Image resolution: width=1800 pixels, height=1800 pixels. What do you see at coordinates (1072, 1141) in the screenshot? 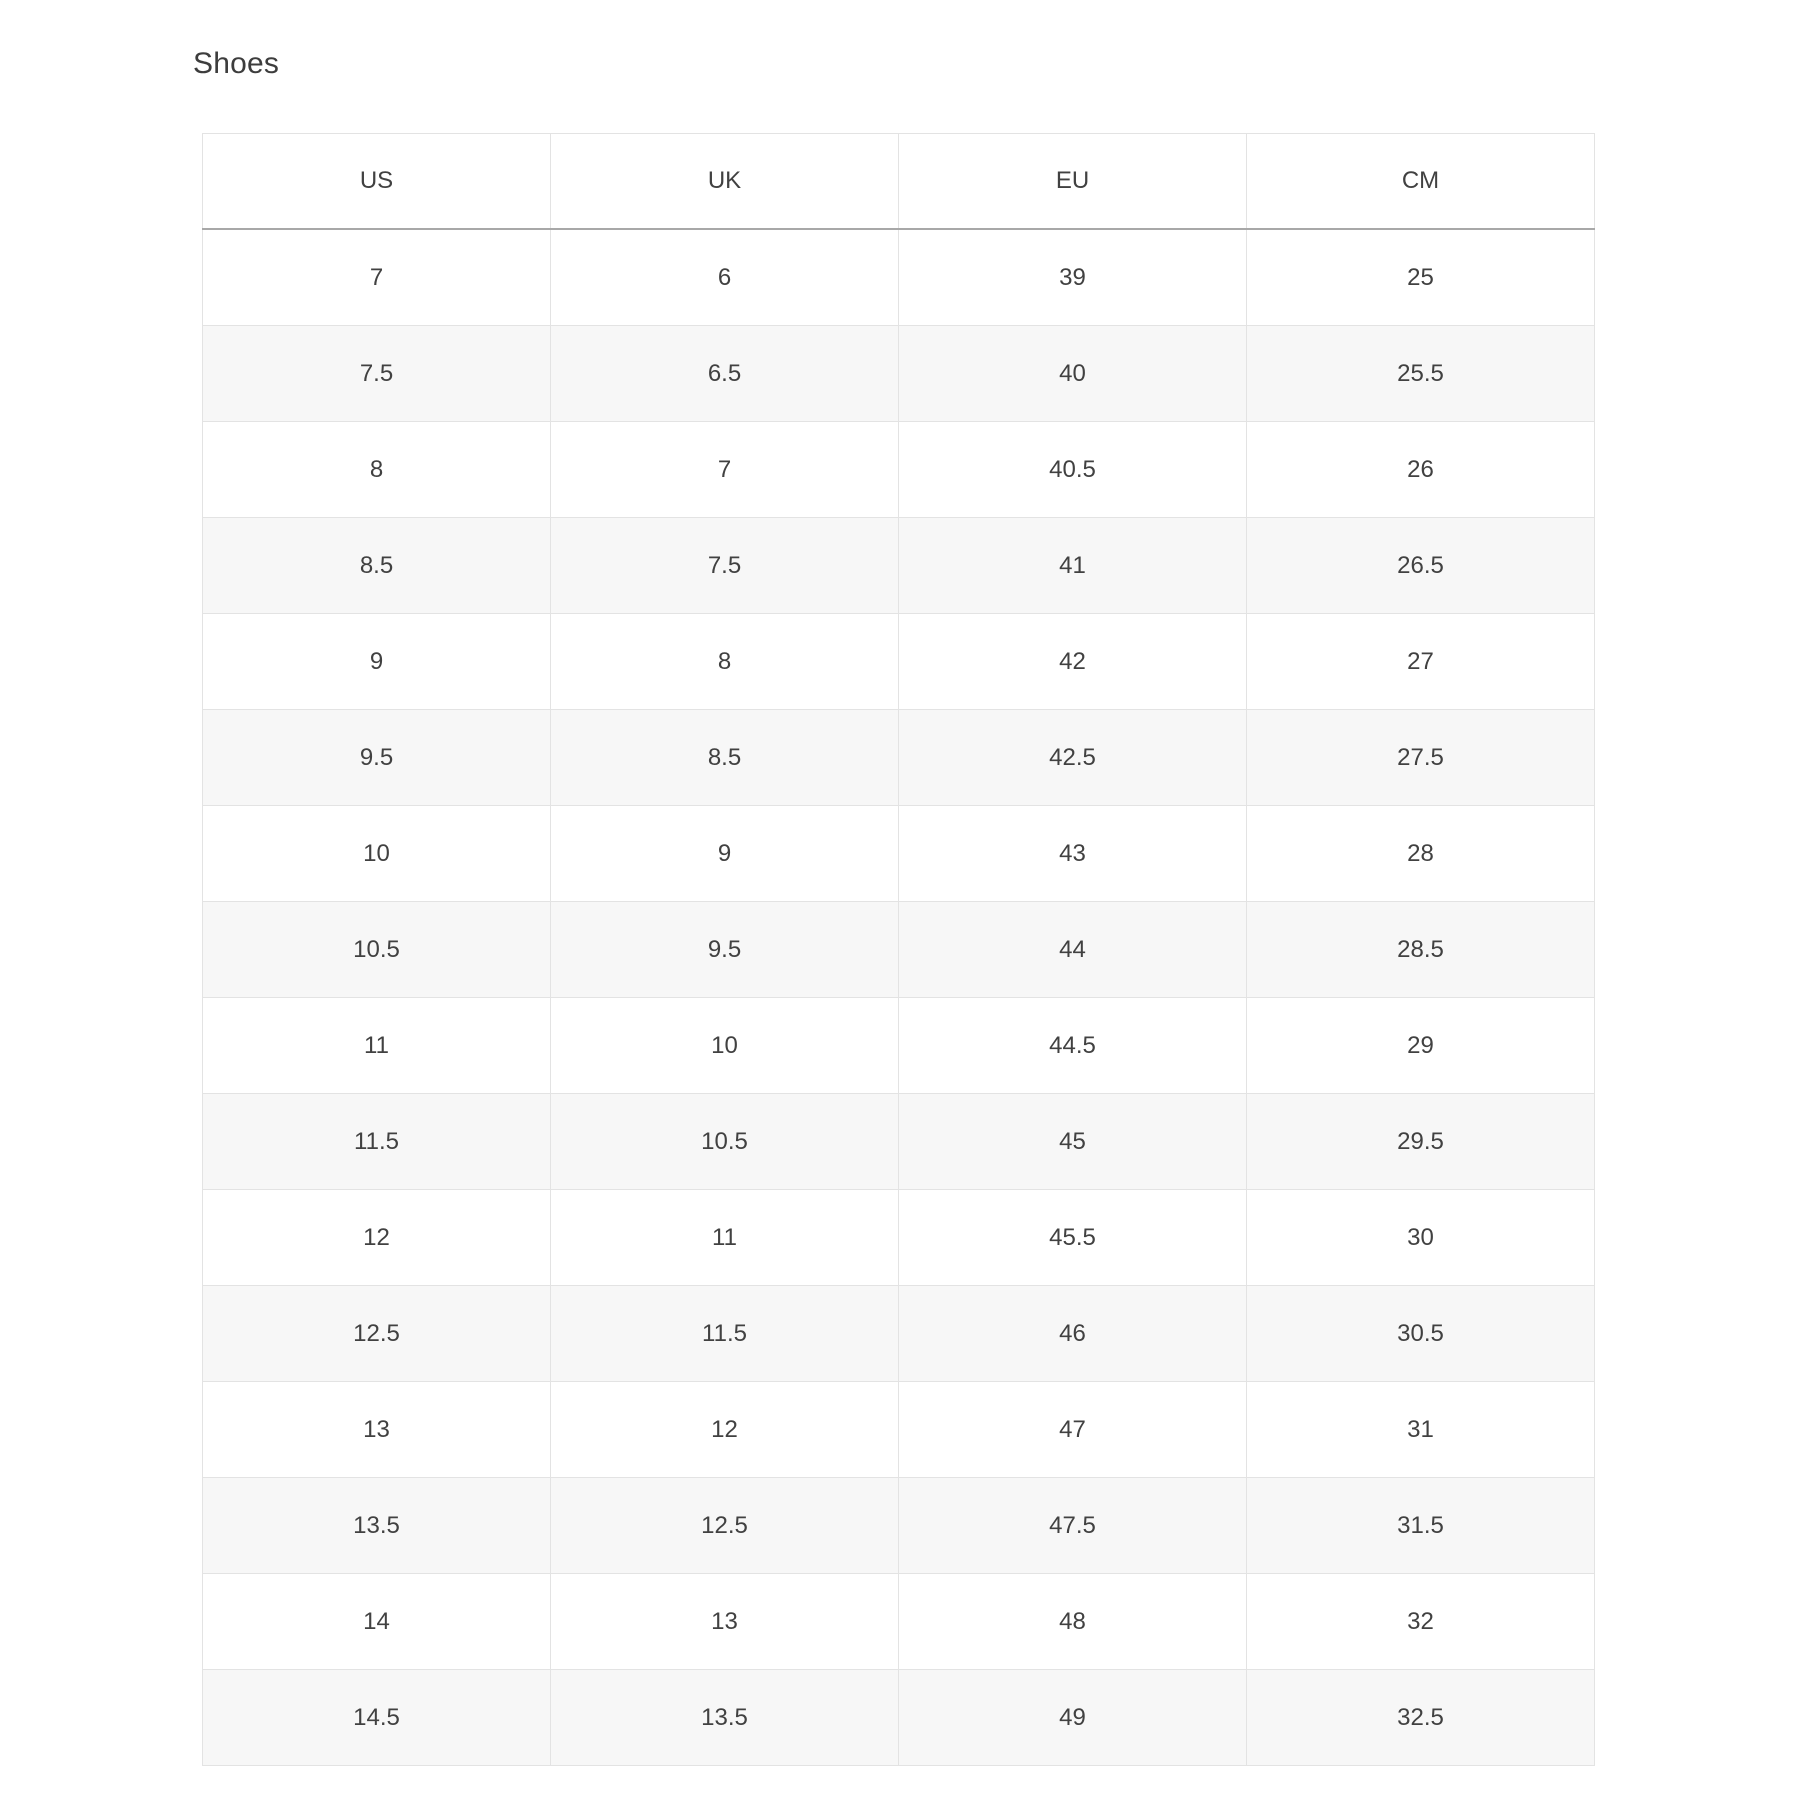
I see `table-cell: 45` at bounding box center [1072, 1141].